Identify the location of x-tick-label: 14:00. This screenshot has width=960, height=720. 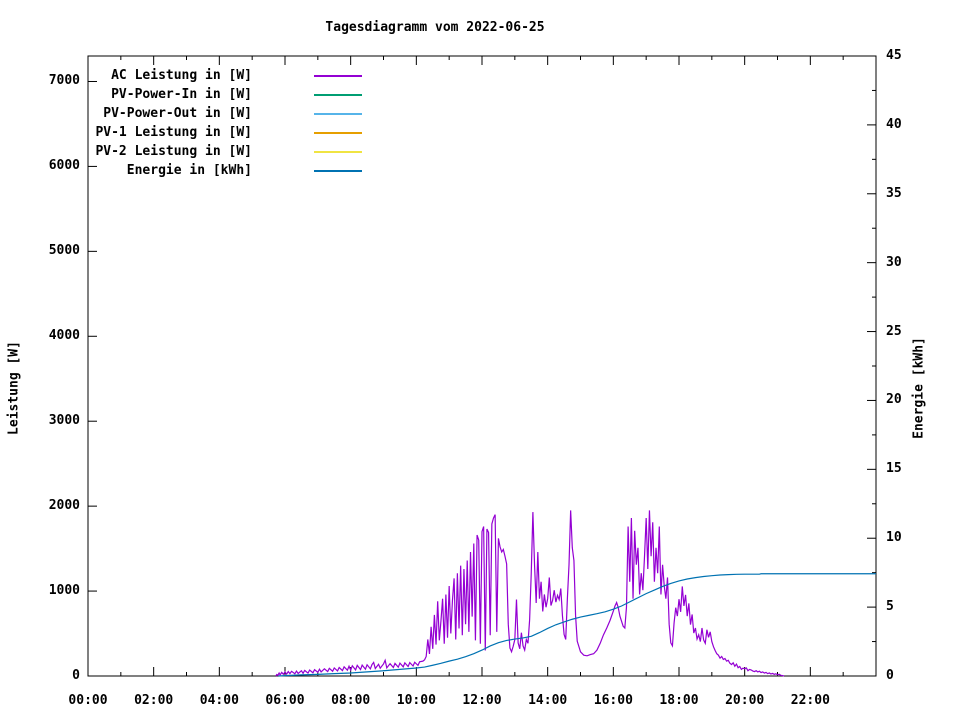
(548, 700).